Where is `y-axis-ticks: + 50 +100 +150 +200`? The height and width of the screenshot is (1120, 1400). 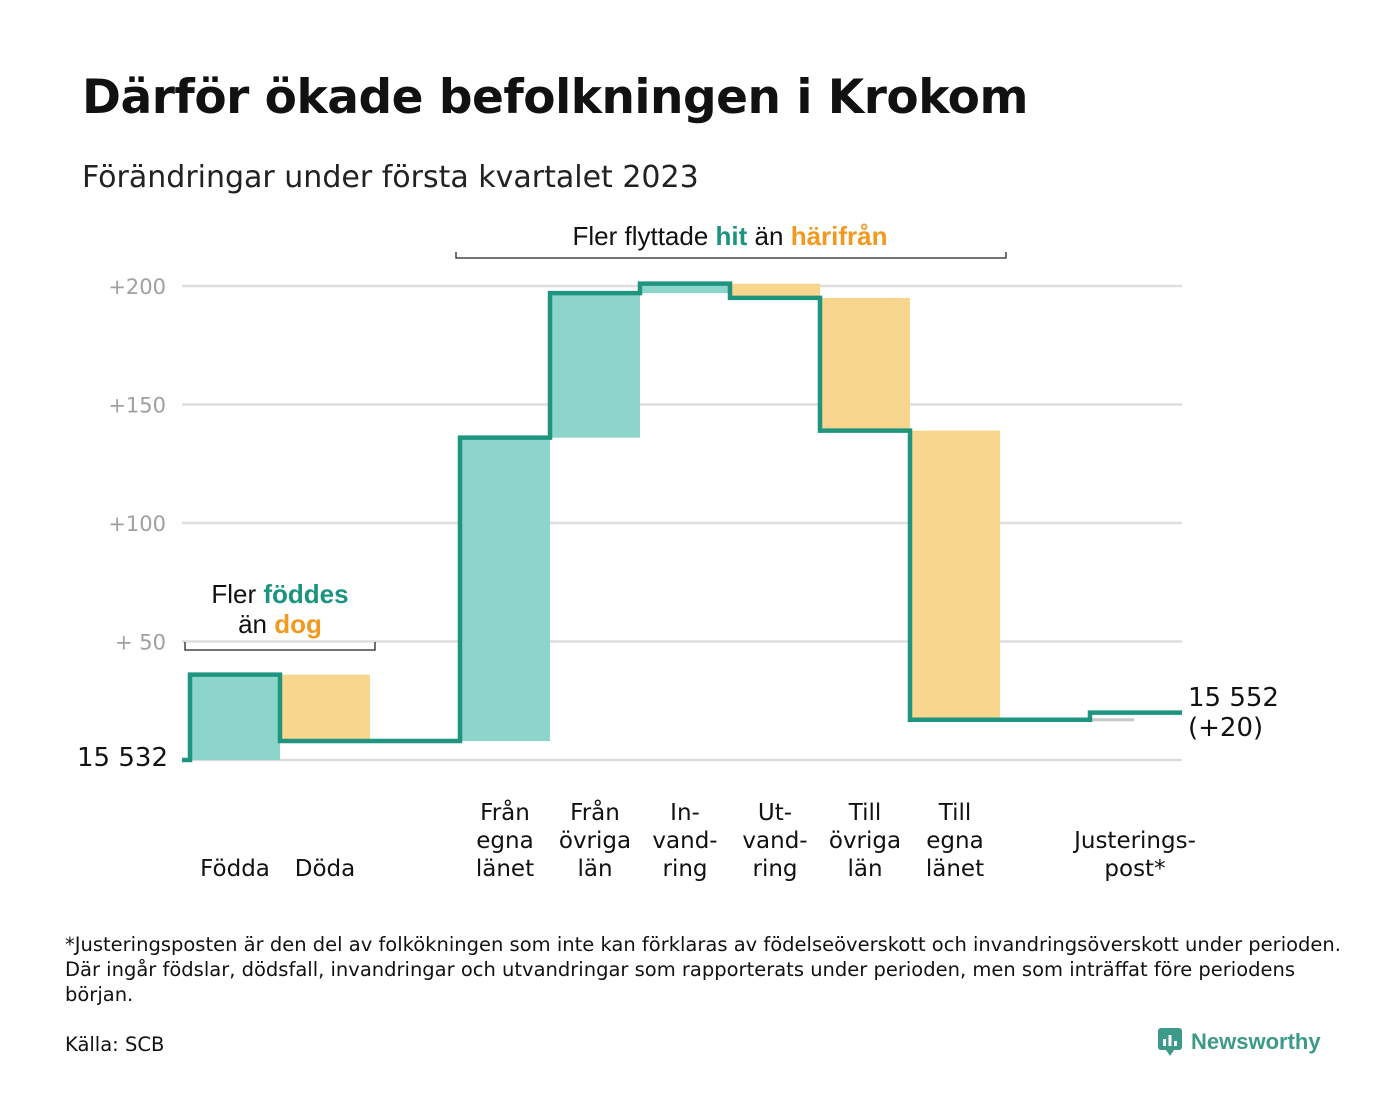 y-axis-ticks: + 50 +100 +150 +200 is located at coordinates (137, 465).